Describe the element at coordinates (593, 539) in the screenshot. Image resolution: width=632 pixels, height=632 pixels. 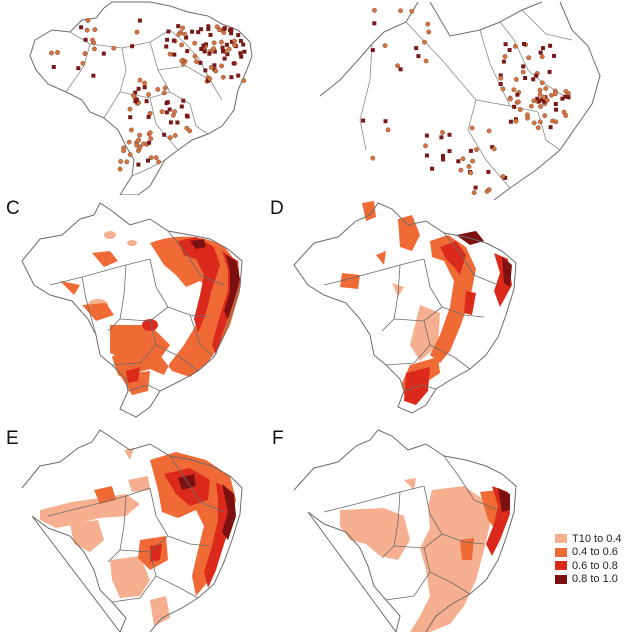
I see `legend-item: T10 to 0.4` at that location.